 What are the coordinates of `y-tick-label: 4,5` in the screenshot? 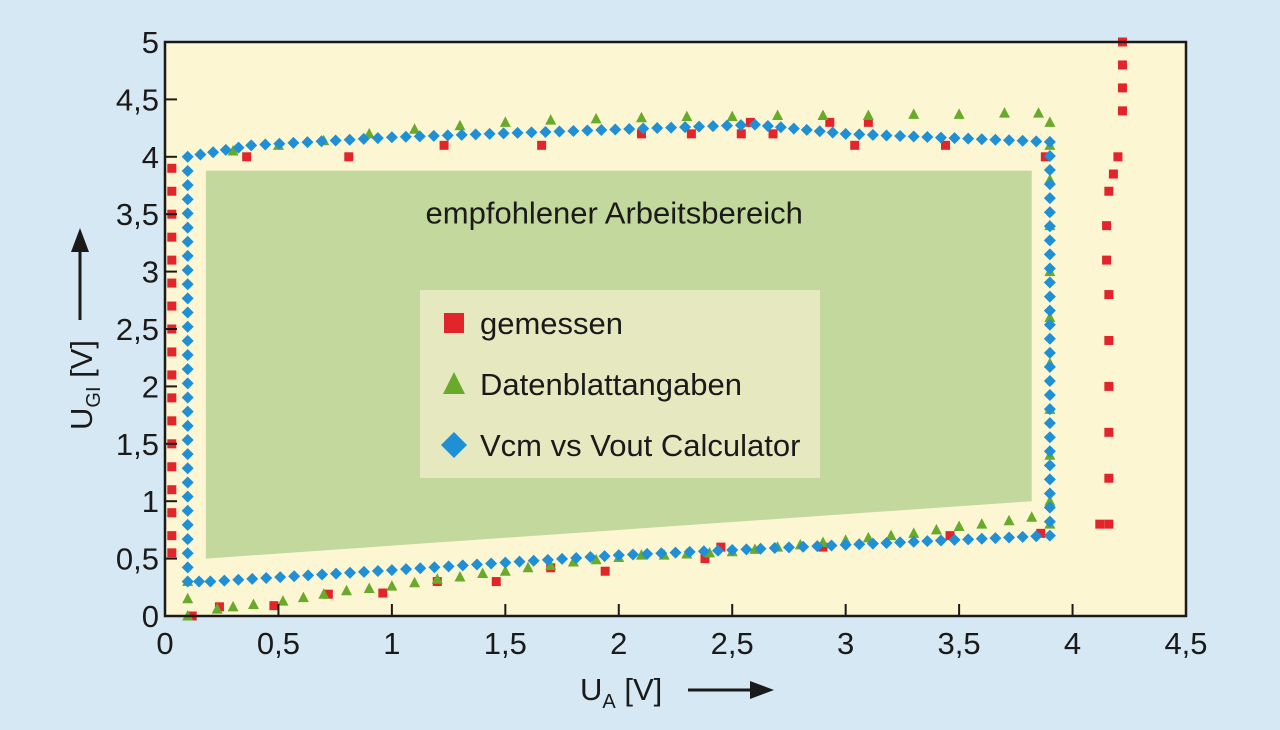 It's located at (137, 99).